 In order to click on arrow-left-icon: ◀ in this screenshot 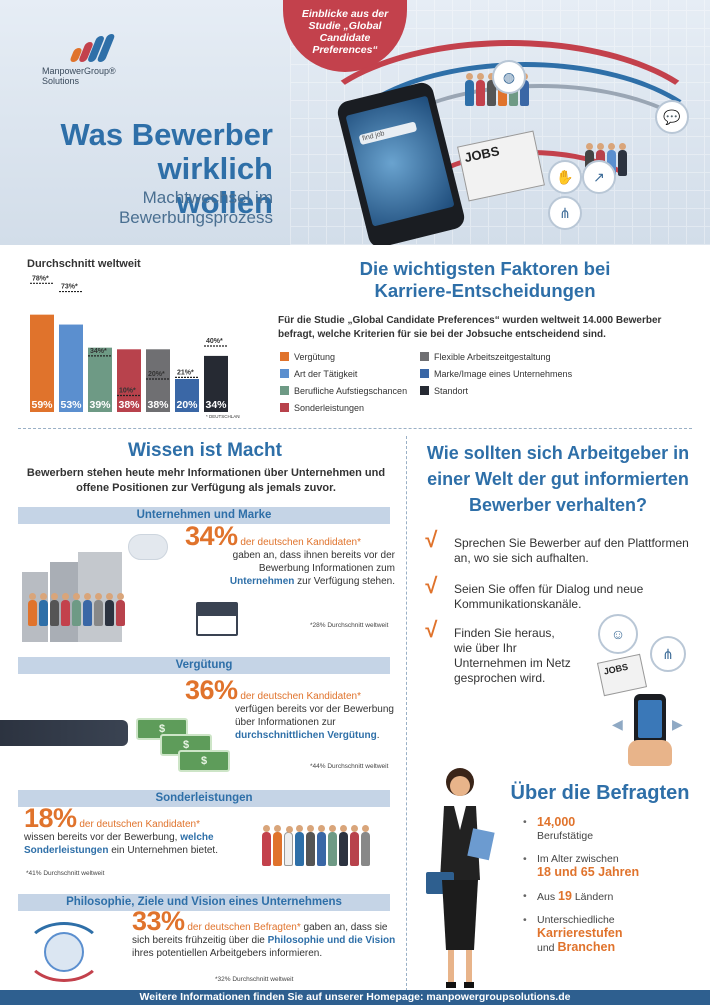, I will do `click(617, 724)`.